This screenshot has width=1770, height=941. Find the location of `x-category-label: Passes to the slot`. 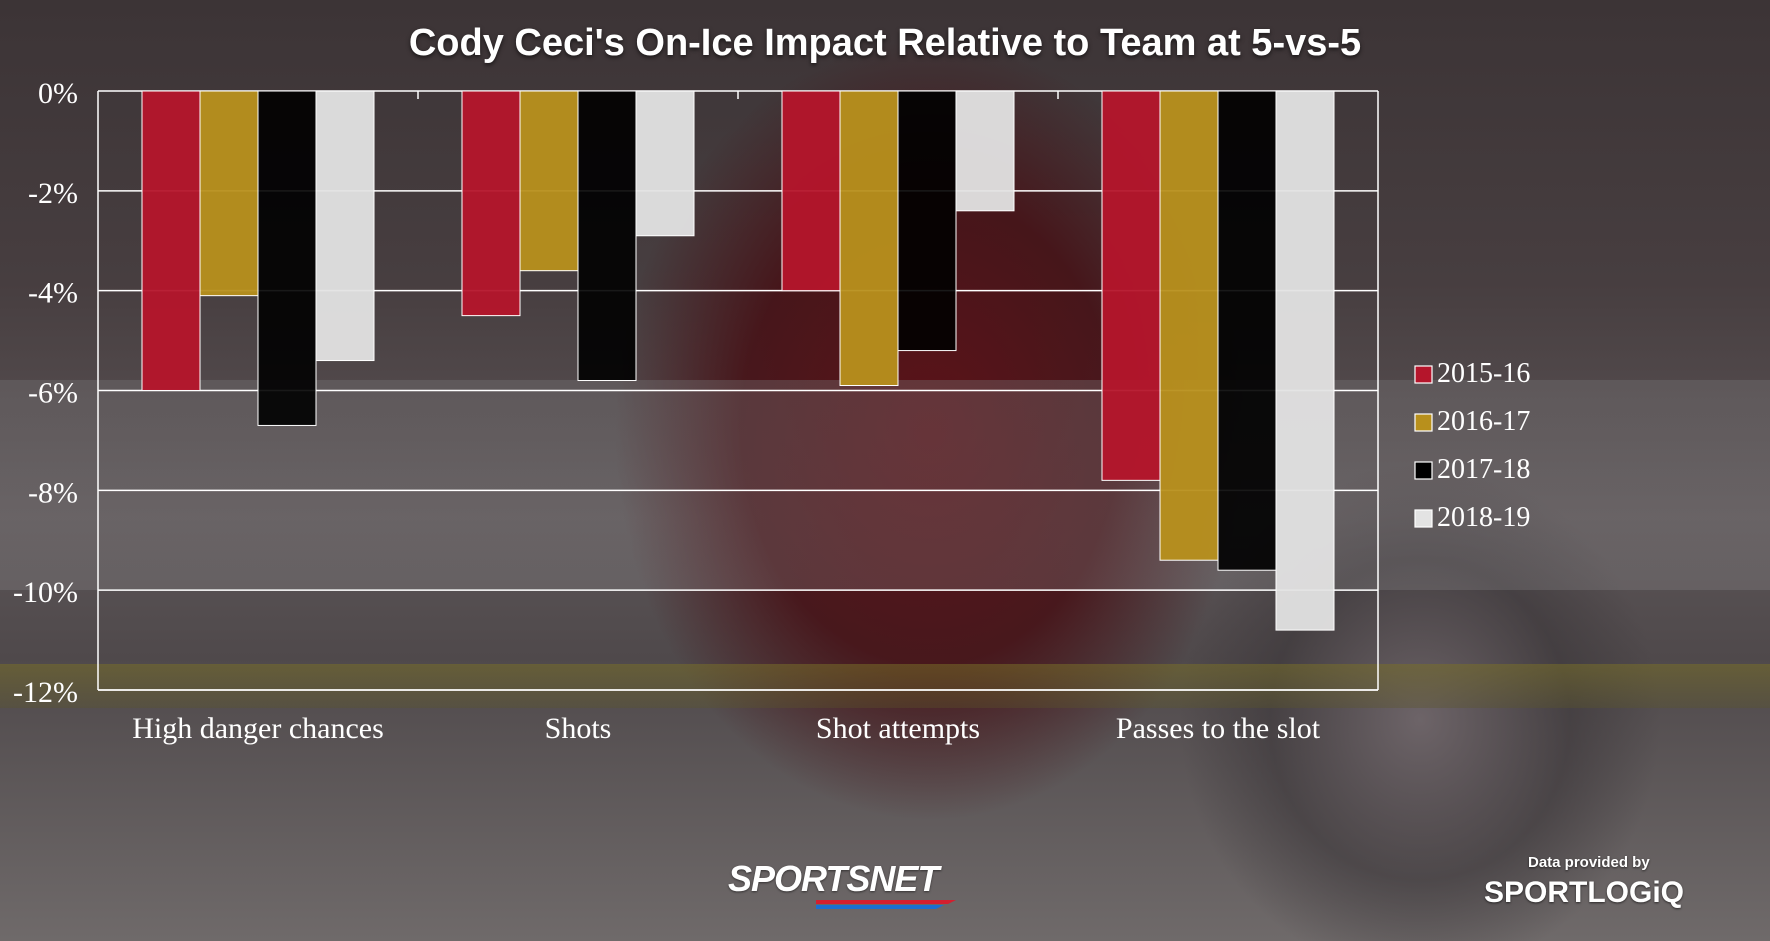

x-category-label: Passes to the slot is located at coordinates (1218, 728).